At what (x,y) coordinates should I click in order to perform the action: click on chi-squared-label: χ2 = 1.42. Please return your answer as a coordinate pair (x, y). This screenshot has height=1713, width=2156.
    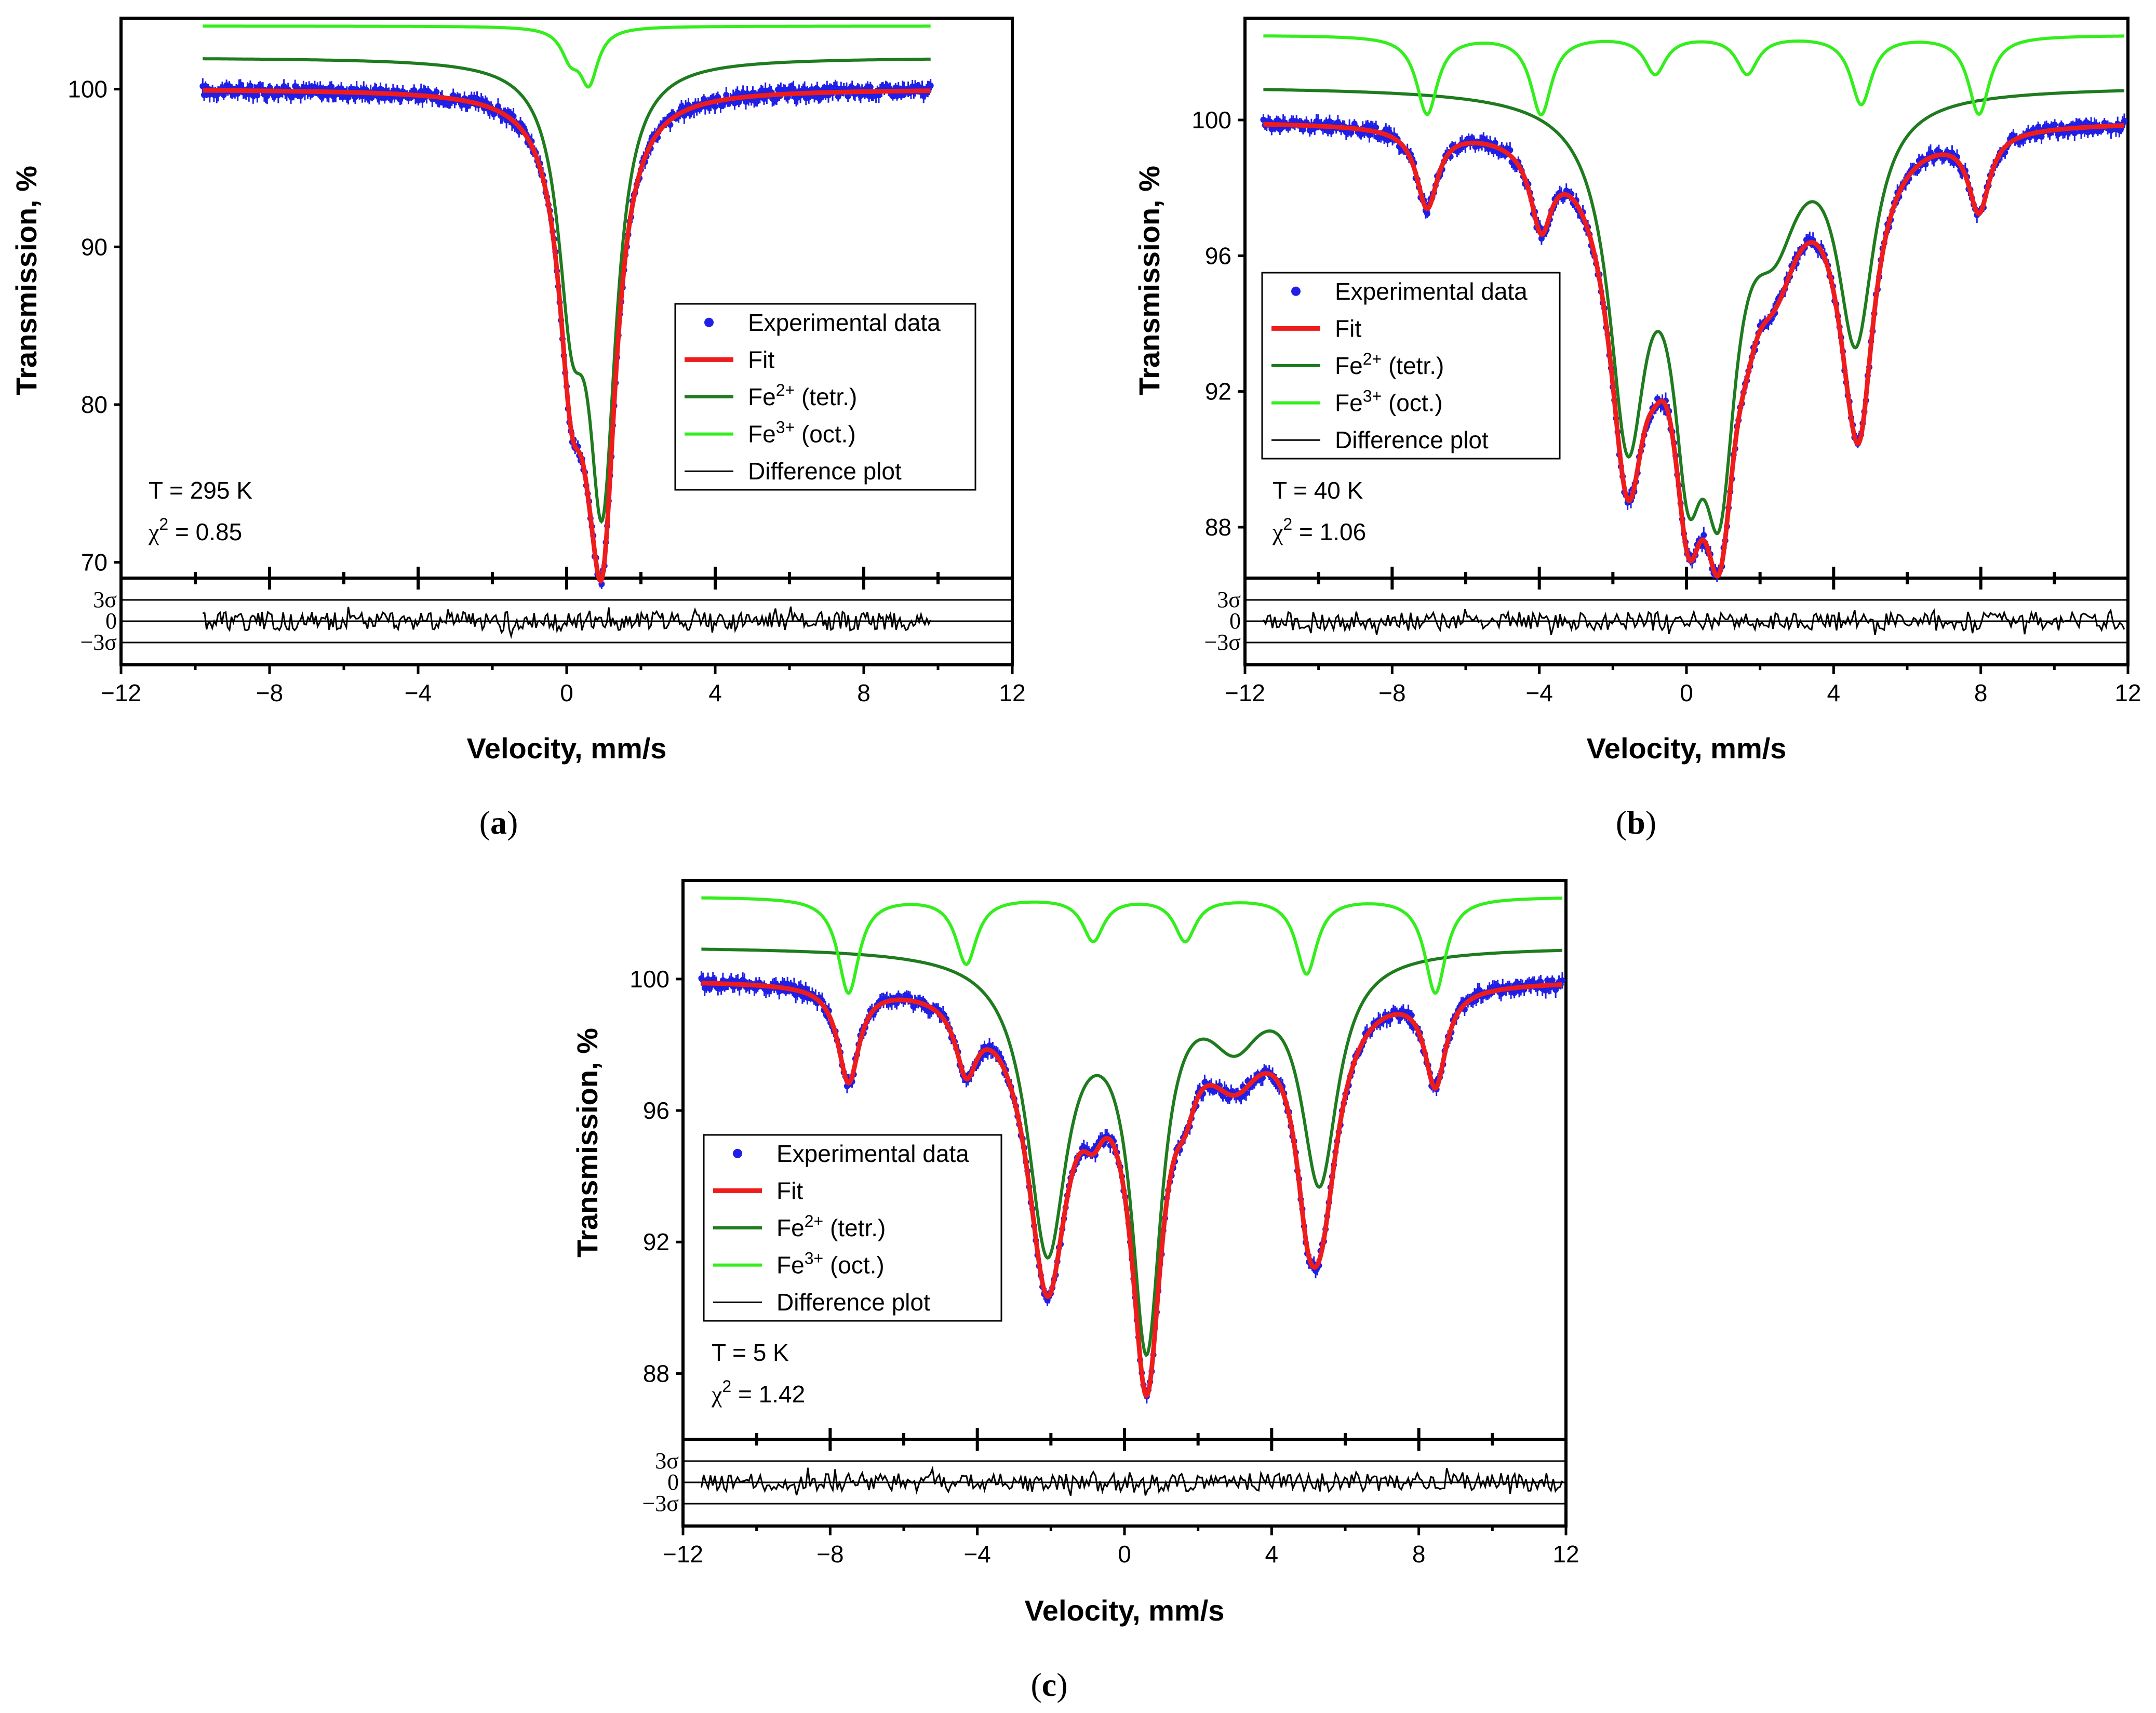
    Looking at the image, I should click on (758, 1392).